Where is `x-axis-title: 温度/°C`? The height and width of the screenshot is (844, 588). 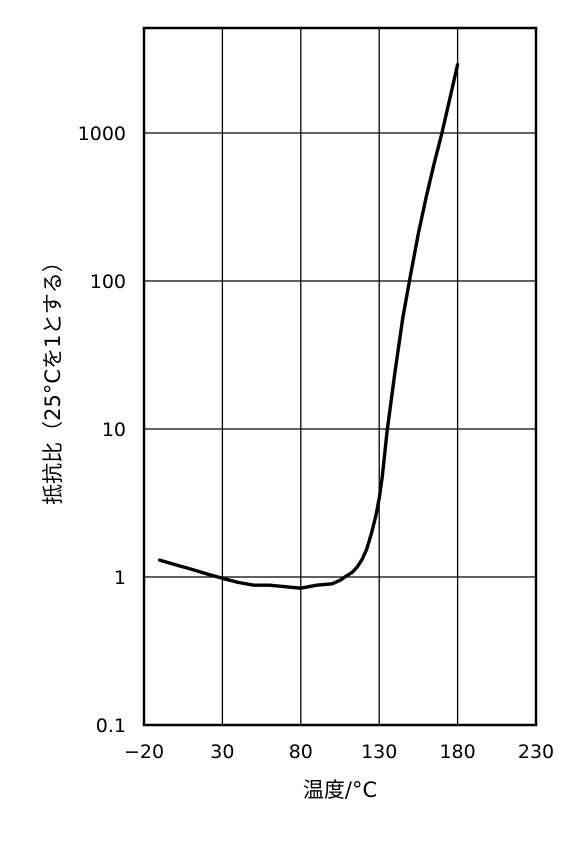
x-axis-title: 温度/°C is located at coordinates (340, 790).